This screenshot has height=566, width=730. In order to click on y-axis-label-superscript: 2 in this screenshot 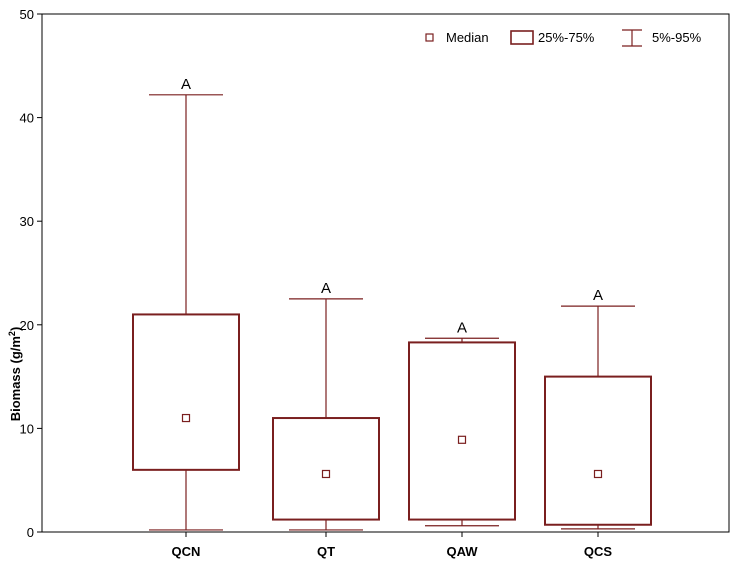, I will do `click(12, 333)`.